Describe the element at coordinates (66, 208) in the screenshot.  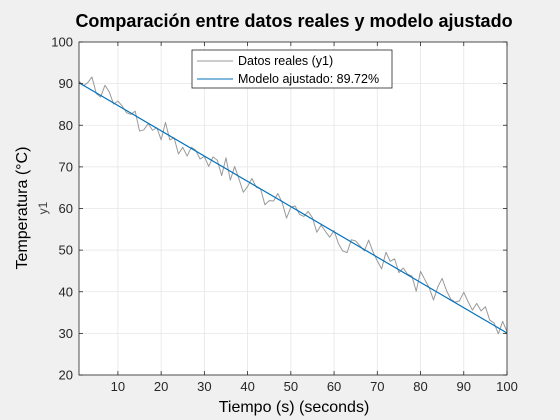
I see `y-tick-label: 60` at that location.